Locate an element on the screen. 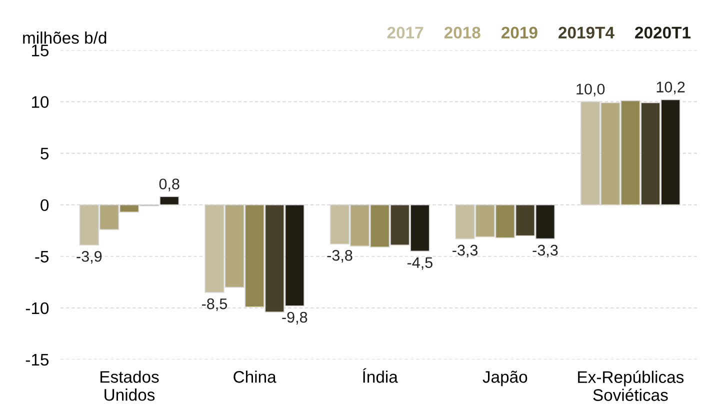 The image size is (710, 418). x-tick-label: Japão is located at coordinates (505, 378).